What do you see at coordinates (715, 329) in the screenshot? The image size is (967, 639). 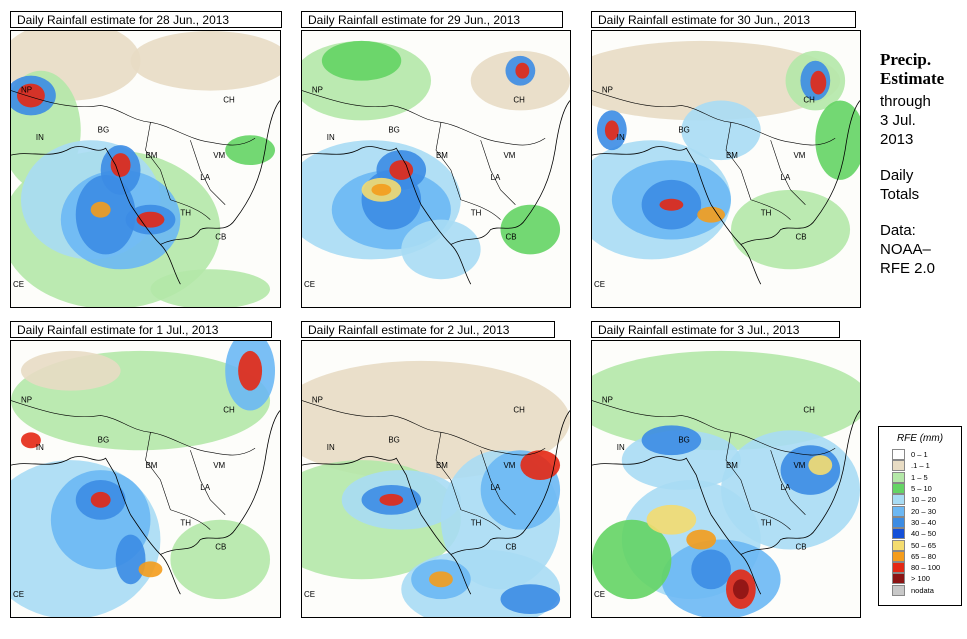 I see `panel-title: Daily Rainfall estimate for 3 Jul., 2013` at bounding box center [715, 329].